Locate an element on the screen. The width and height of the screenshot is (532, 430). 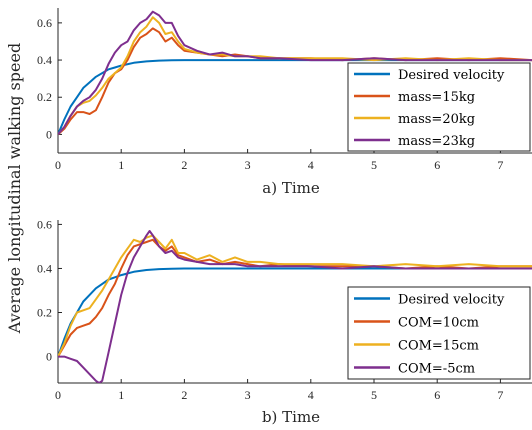
legend-label: mass=23kg is located at coordinates (436, 141).